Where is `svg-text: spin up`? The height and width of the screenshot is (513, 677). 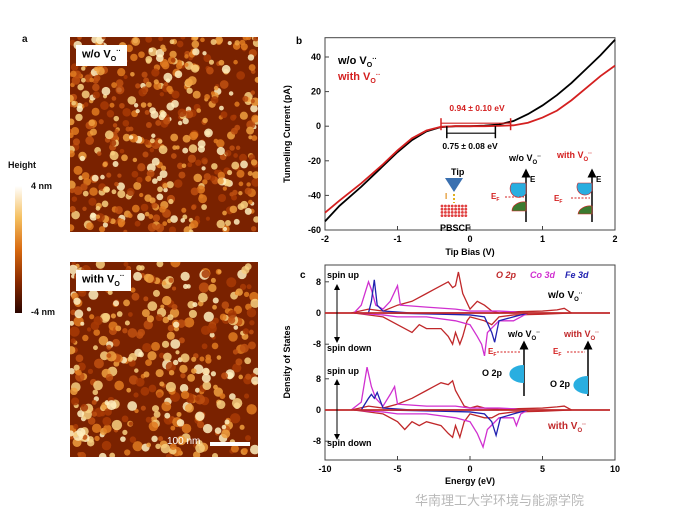
svg-text: spin up is located at coordinates (343, 275).